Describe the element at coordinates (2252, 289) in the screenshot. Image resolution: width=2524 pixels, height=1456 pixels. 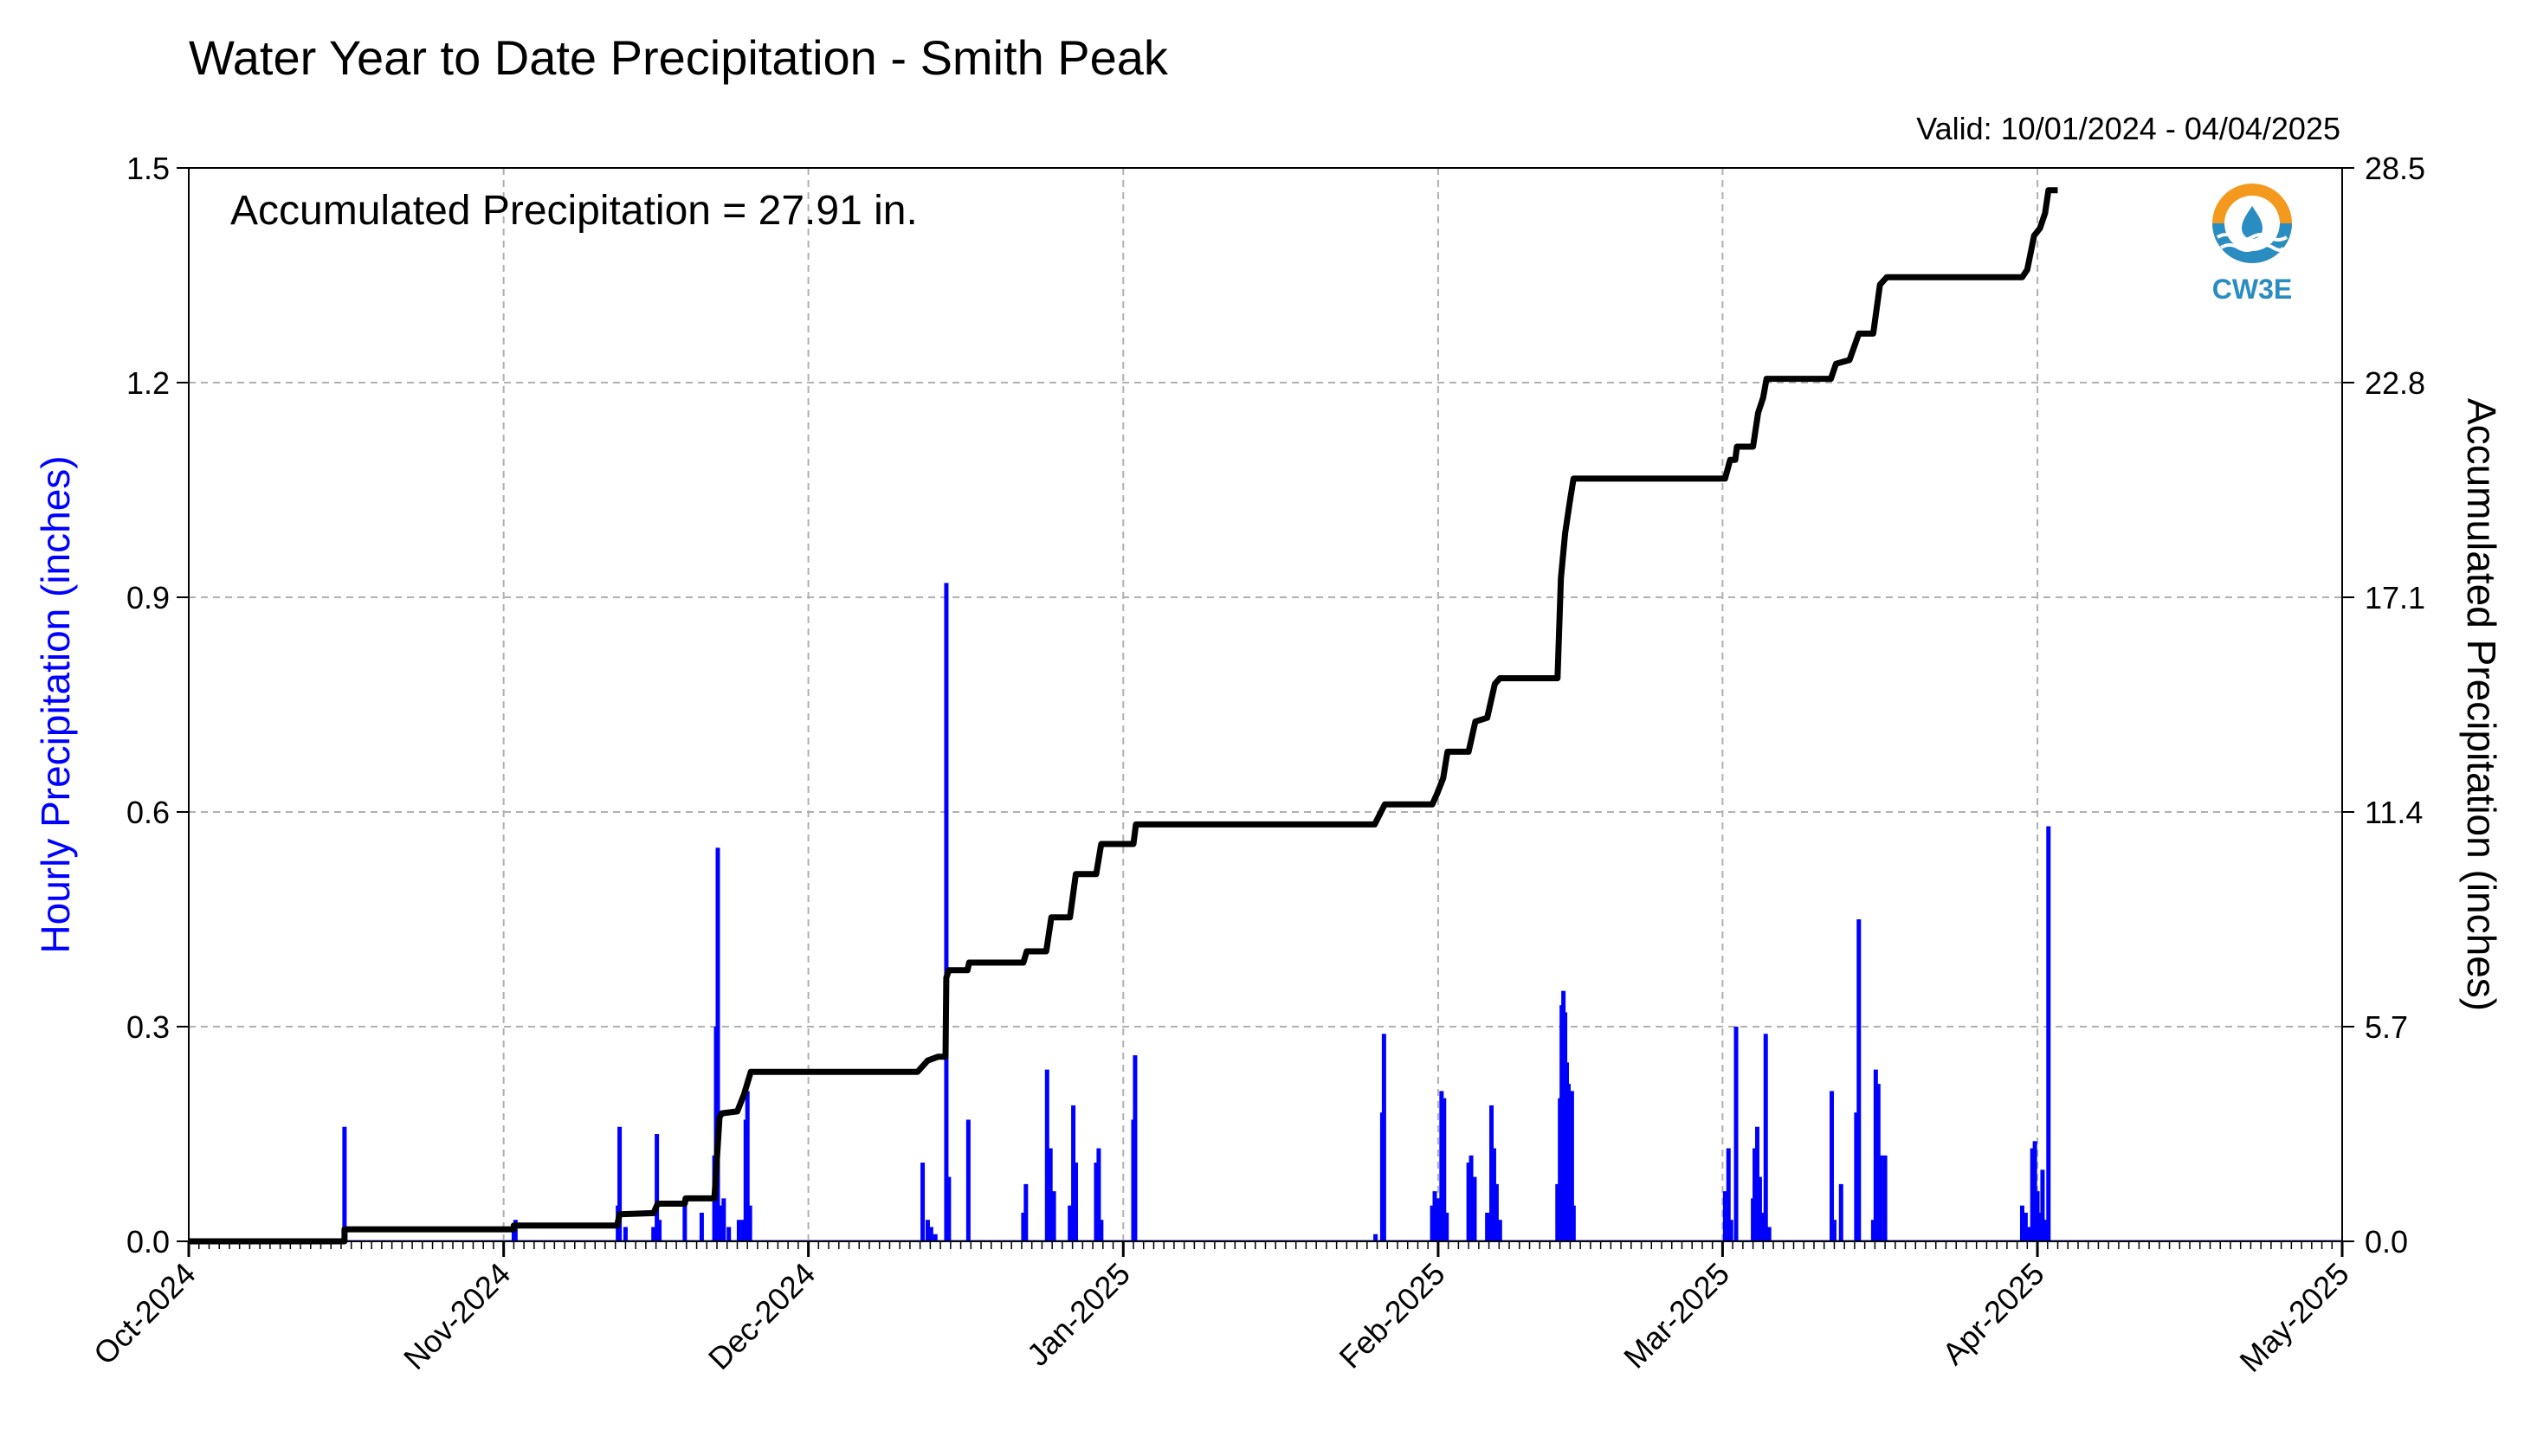
I see `logo-text: CW3E` at that location.